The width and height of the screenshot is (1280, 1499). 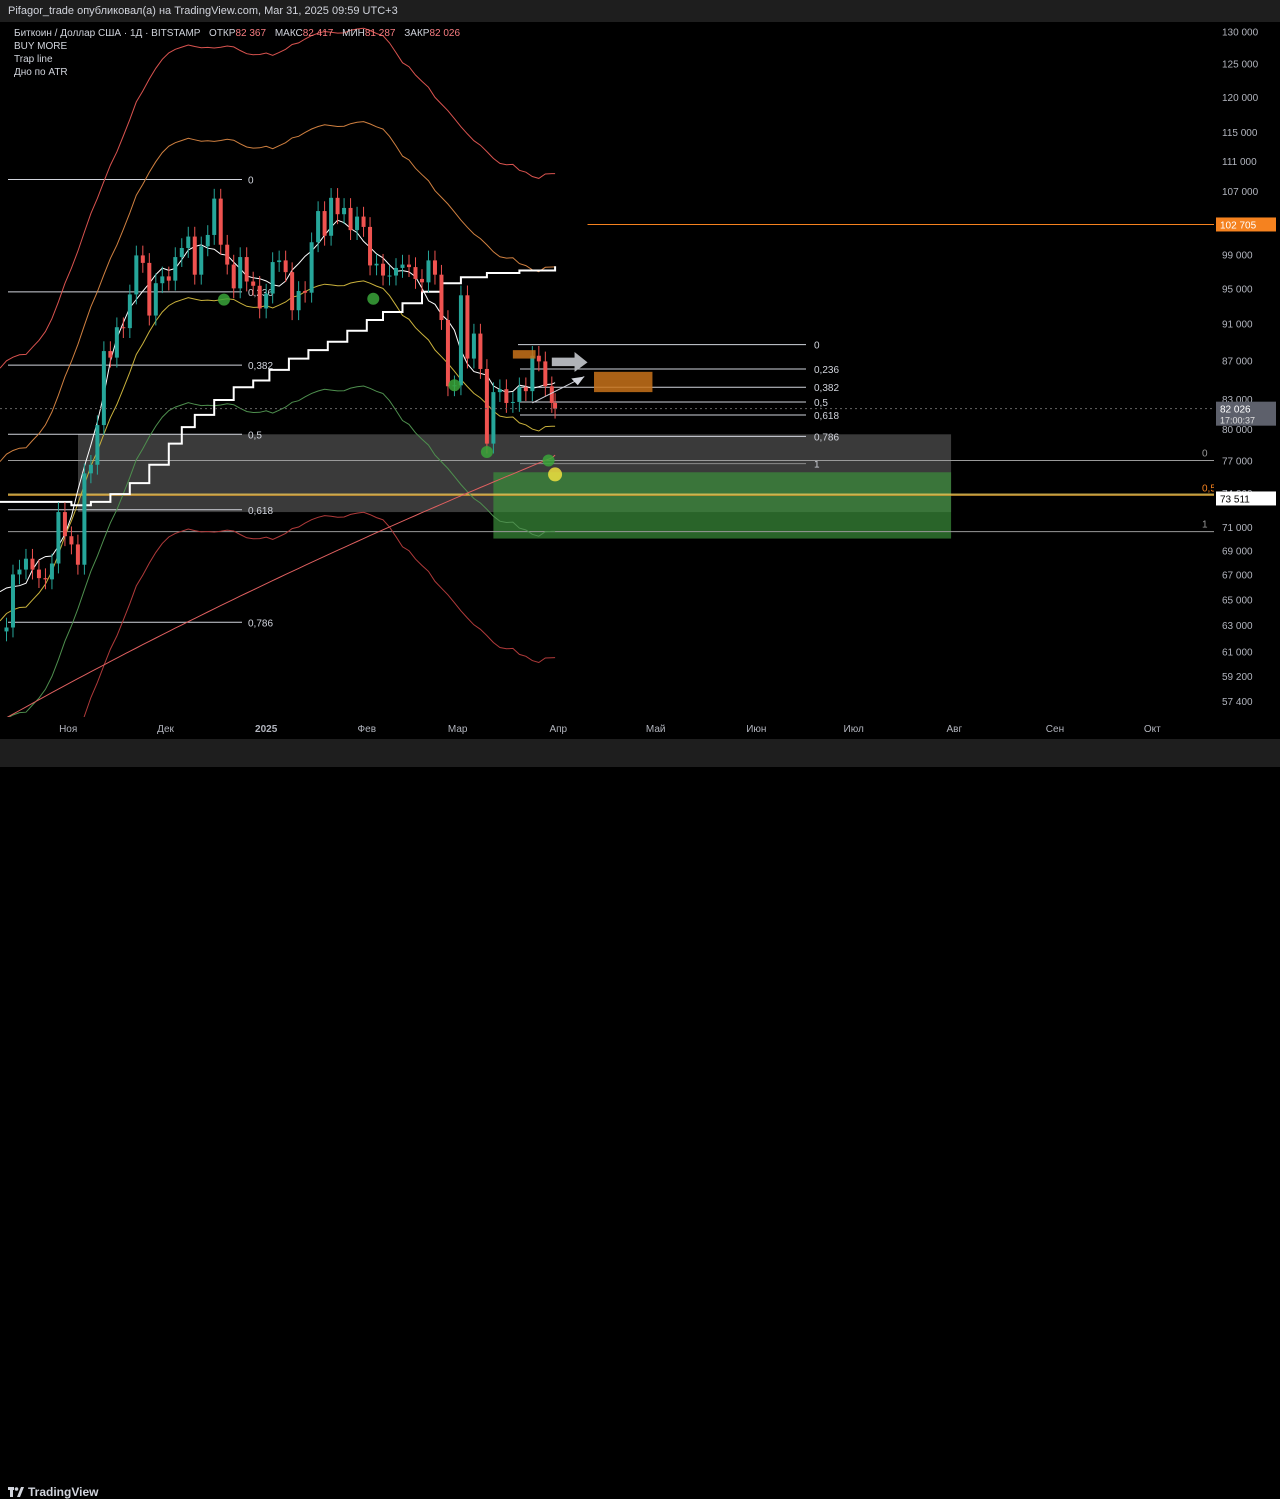 I want to click on price-tick-label: 115 000, so click(x=1240, y=133).